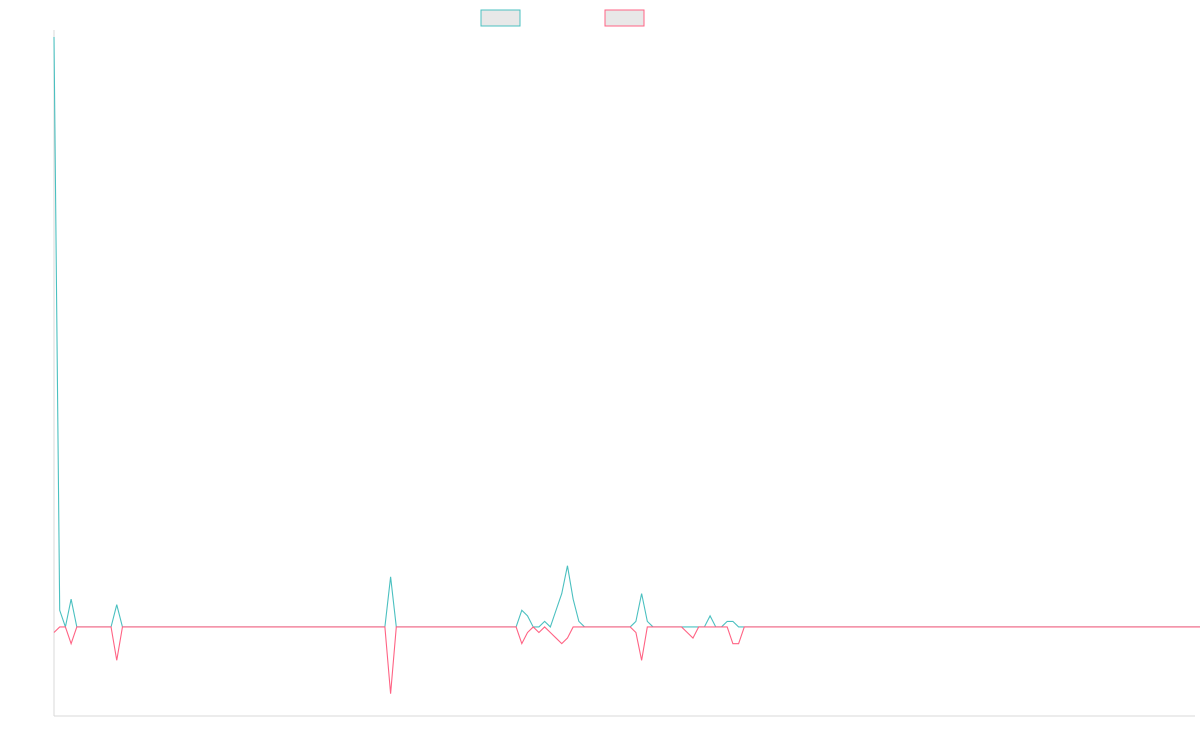 This screenshot has height=750, width=1200. I want to click on legend, so click(562, 18).